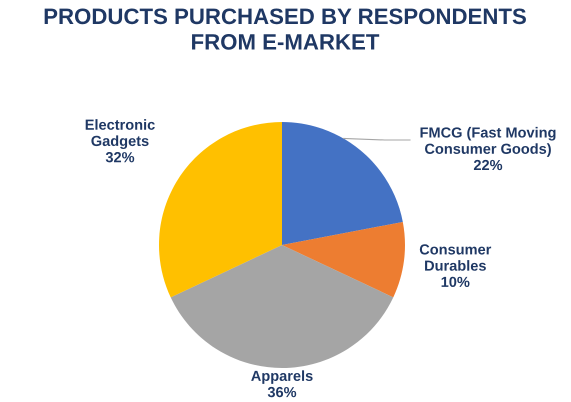 The width and height of the screenshot is (571, 402). What do you see at coordinates (456, 282) in the screenshot?
I see `data-label: 10%` at bounding box center [456, 282].